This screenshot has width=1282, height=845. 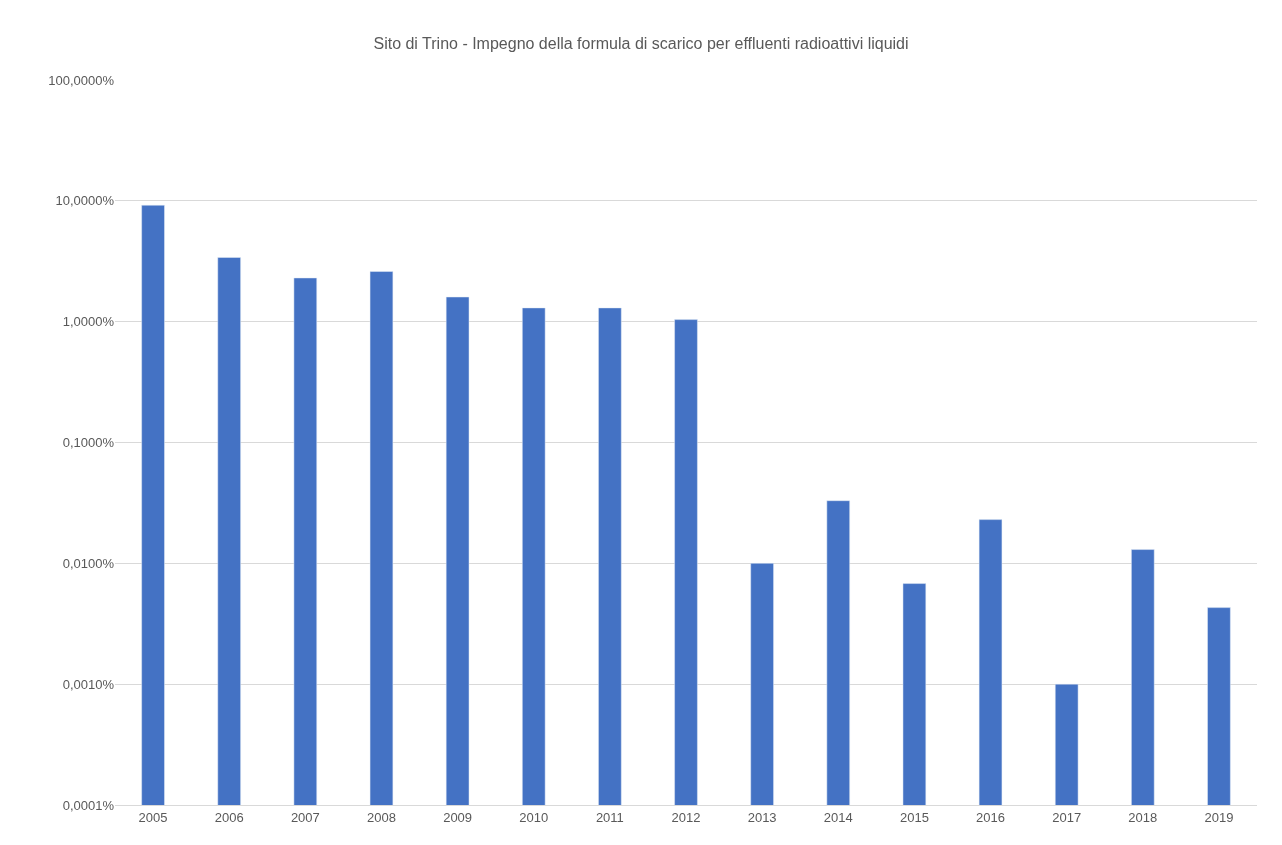 I want to click on chart-title: Sito di Trino - Impegno della formula di scarico per effluenti radioattivi liquidi, so click(x=641, y=44).